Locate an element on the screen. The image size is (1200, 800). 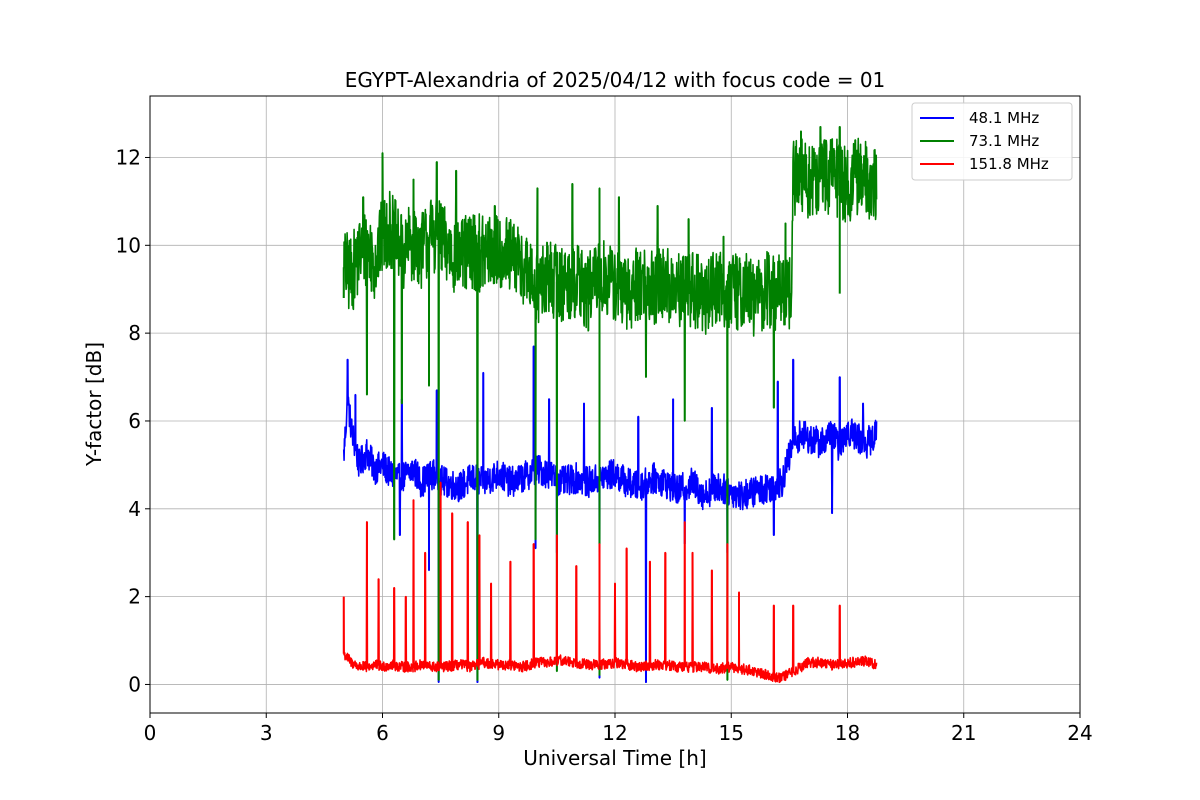
x-axis-label: Universal Time [h] is located at coordinates (614, 758).